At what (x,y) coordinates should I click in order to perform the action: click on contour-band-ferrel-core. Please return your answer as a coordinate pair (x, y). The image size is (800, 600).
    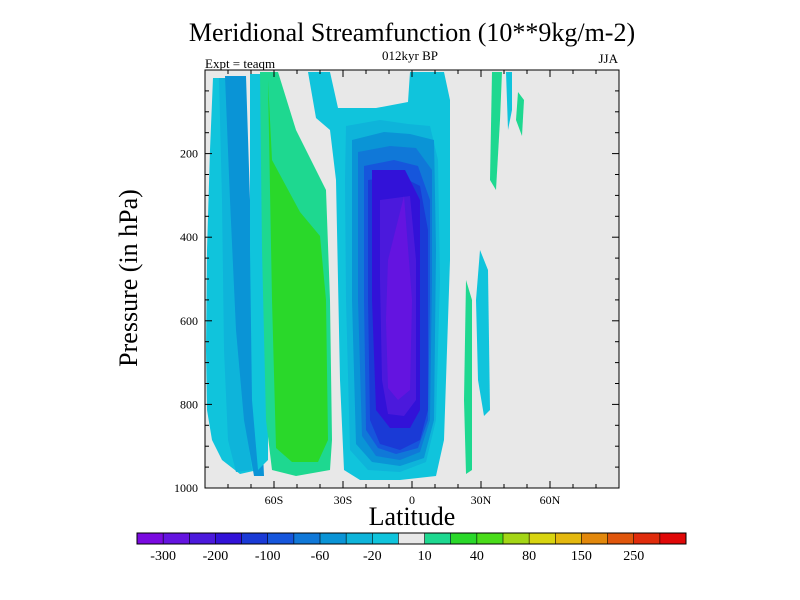
    Looking at the image, I should click on (298, 271).